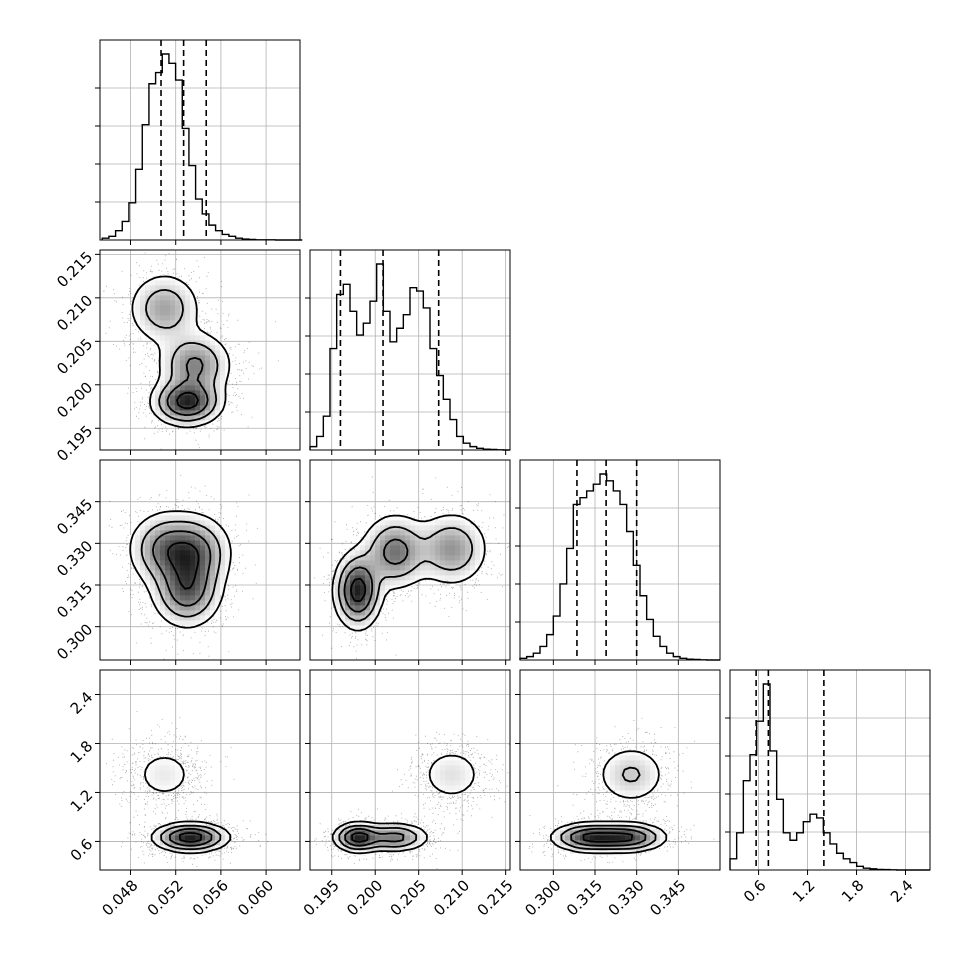 The height and width of the screenshot is (970, 970). Describe the element at coordinates (82, 752) in the screenshot. I see `y-tick-label: 1.8` at that location.